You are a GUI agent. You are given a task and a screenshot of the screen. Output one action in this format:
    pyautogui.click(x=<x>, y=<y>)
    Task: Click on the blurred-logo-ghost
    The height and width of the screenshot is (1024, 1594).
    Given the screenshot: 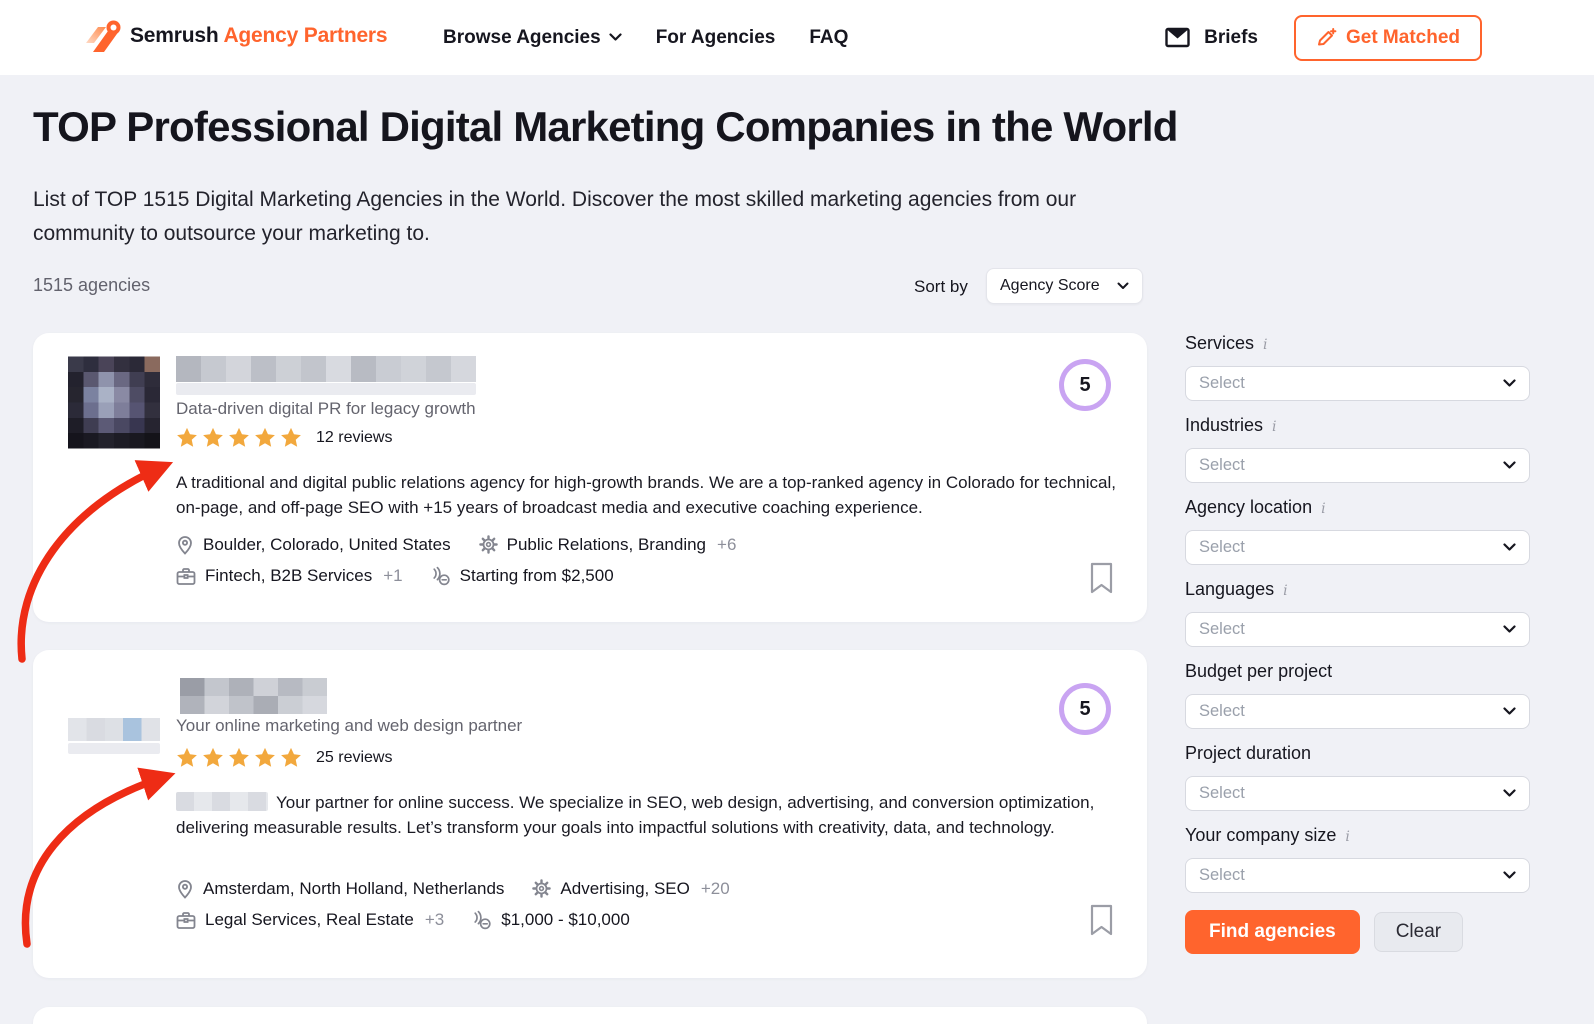 What is the action you would take?
    pyautogui.click(x=114, y=748)
    